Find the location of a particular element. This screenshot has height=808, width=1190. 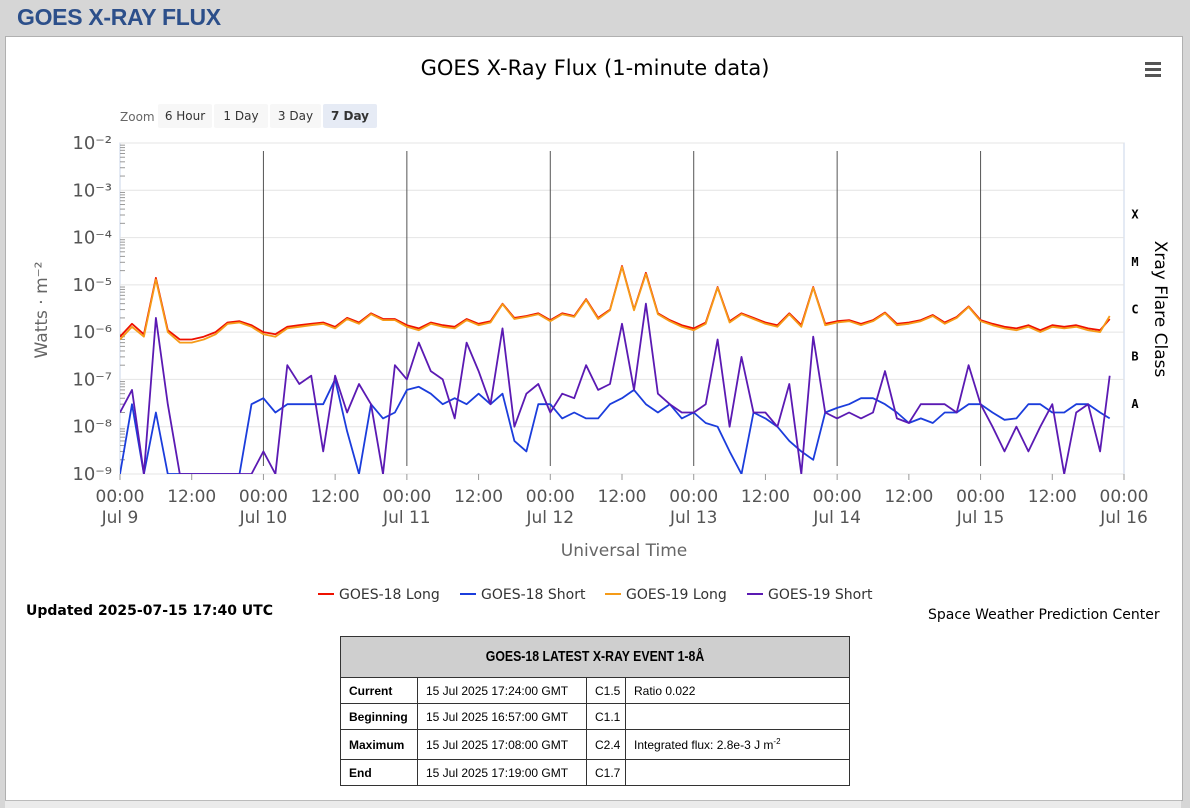

zoom-button-1-day: 1 Day is located at coordinates (241, 116).